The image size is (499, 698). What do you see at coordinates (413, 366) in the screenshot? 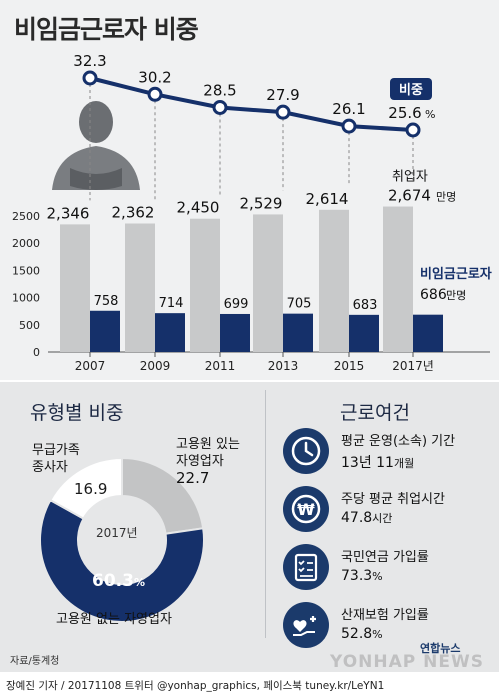
I see `x-tick-label: 2017년` at bounding box center [413, 366].